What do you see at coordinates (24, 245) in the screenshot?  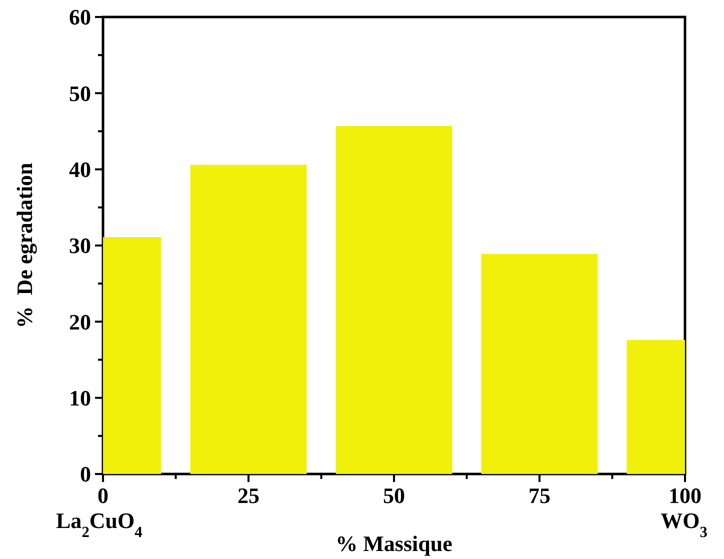 I see `y-axis-title: % De egradation` at bounding box center [24, 245].